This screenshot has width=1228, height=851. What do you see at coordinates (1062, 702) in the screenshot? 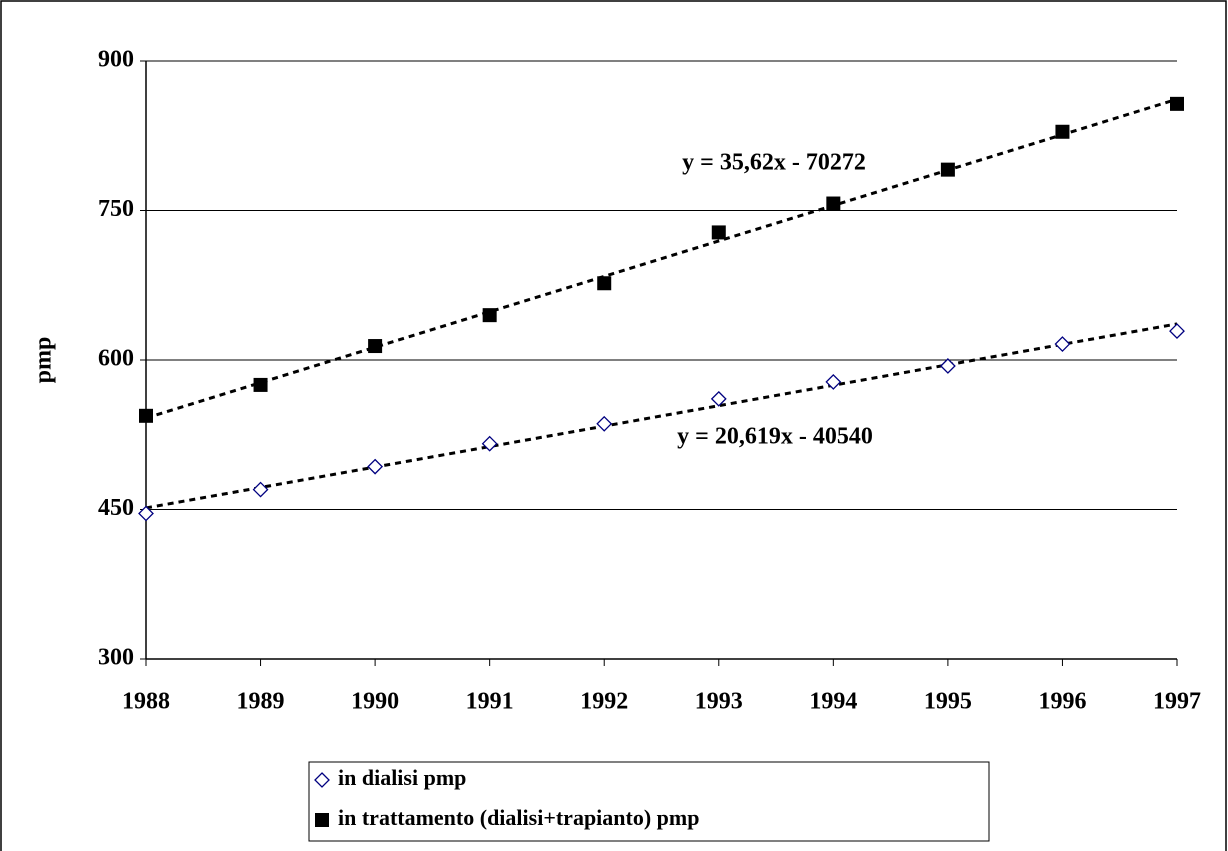
I see `x-tick-label: 1996` at bounding box center [1062, 702].